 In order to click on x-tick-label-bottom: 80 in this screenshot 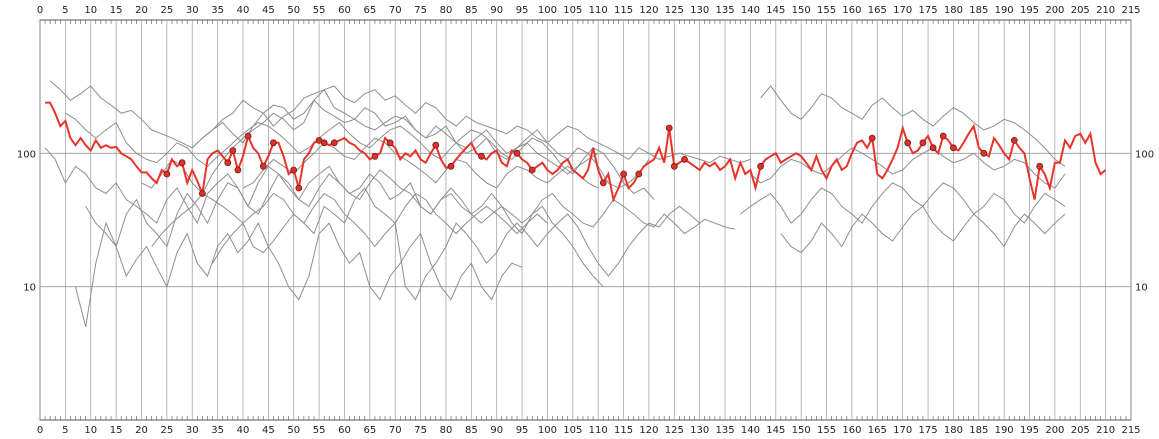, I will do `click(446, 430)`.